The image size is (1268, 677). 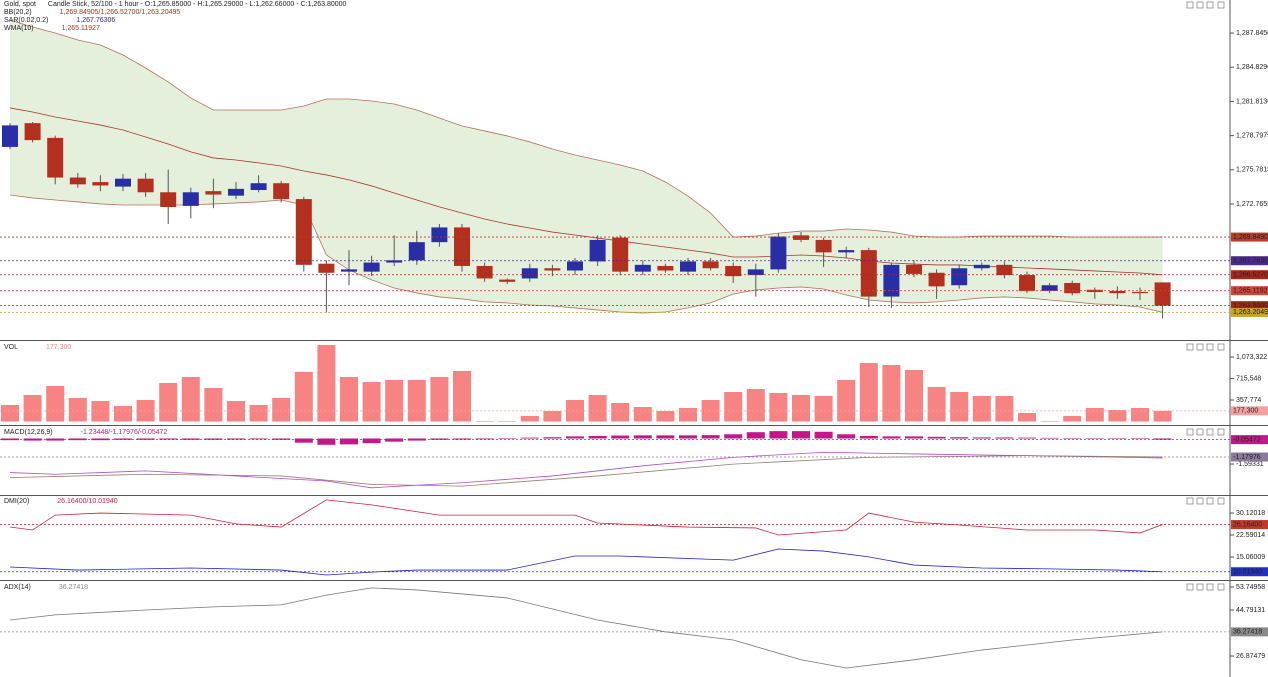 What do you see at coordinates (46, 587) in the screenshot?
I see `panel-legend: ADX(14) 36.27418` at bounding box center [46, 587].